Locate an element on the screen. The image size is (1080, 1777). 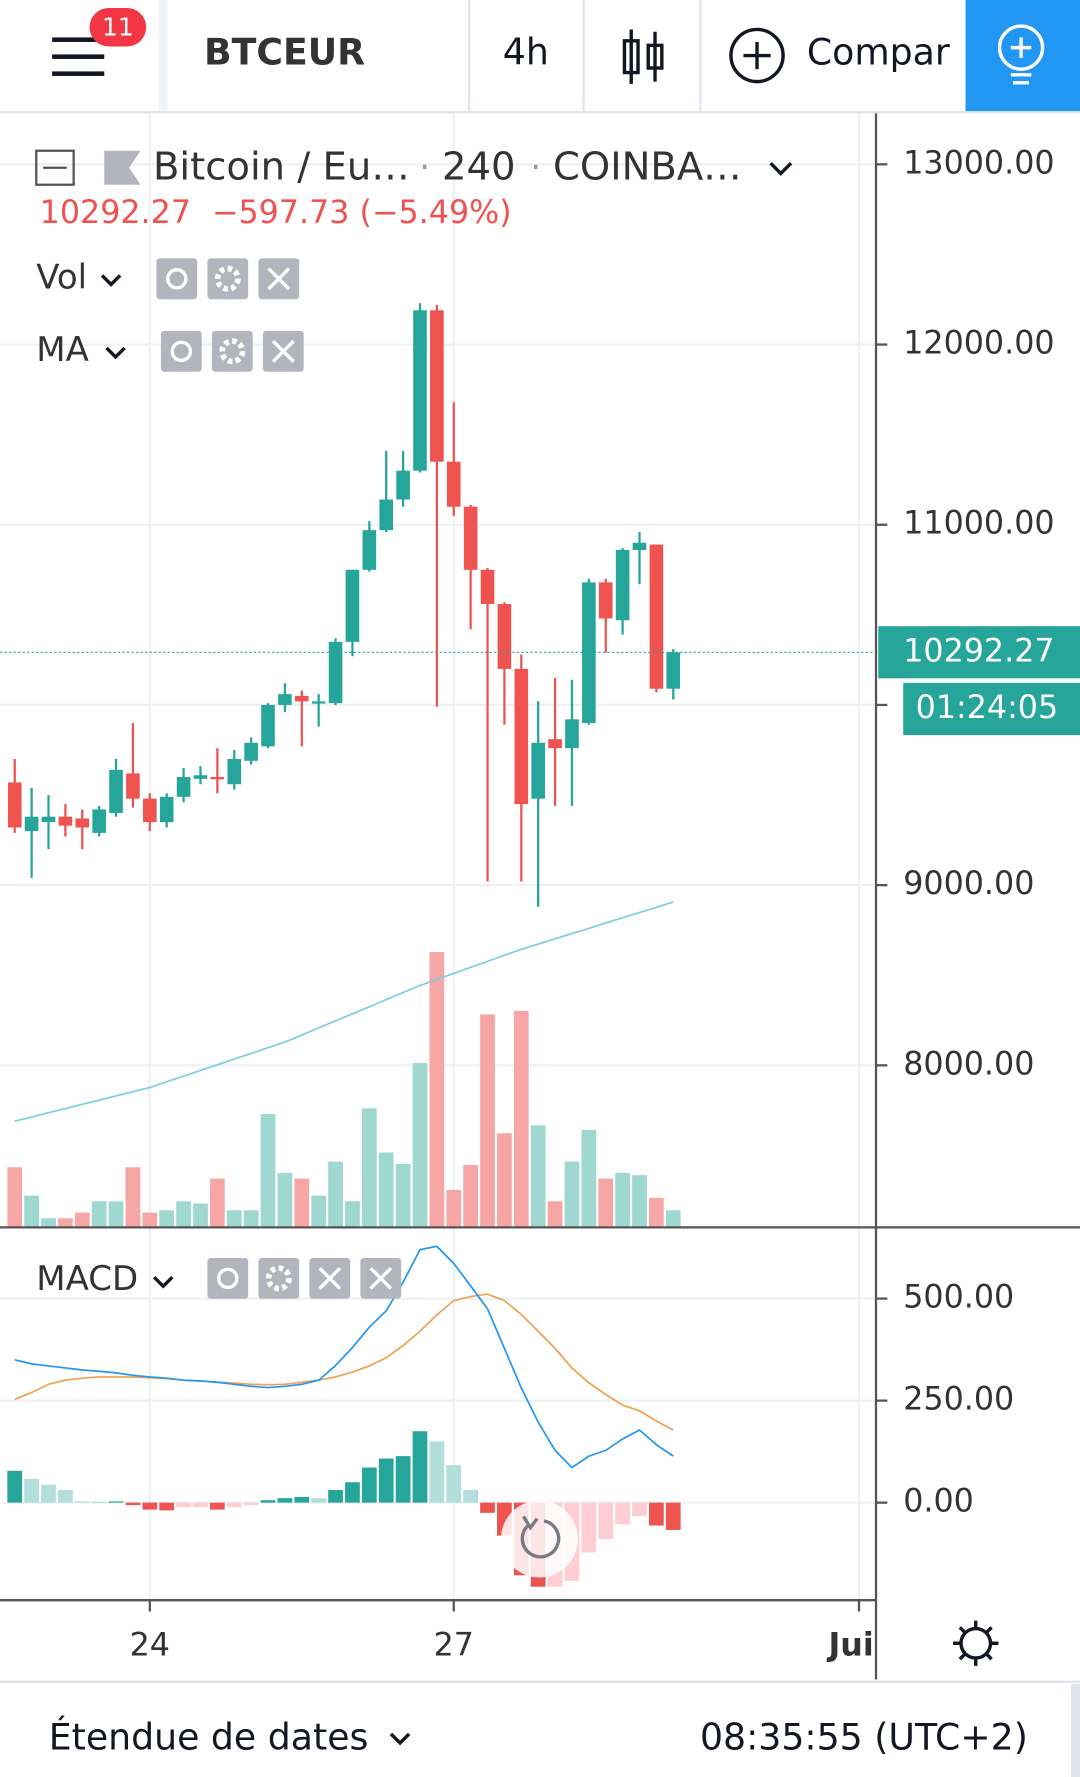
clock: 08:35:55 (UTC+2) is located at coordinates (864, 1737).